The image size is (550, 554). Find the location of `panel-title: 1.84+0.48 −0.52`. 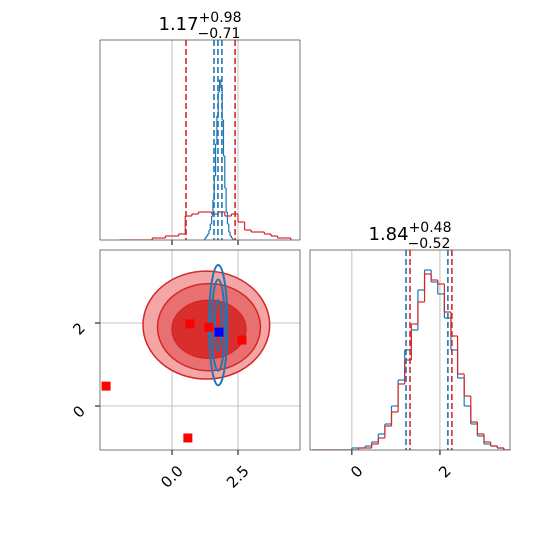

panel-title: 1.84+0.48 −0.52 is located at coordinates (410, 236).